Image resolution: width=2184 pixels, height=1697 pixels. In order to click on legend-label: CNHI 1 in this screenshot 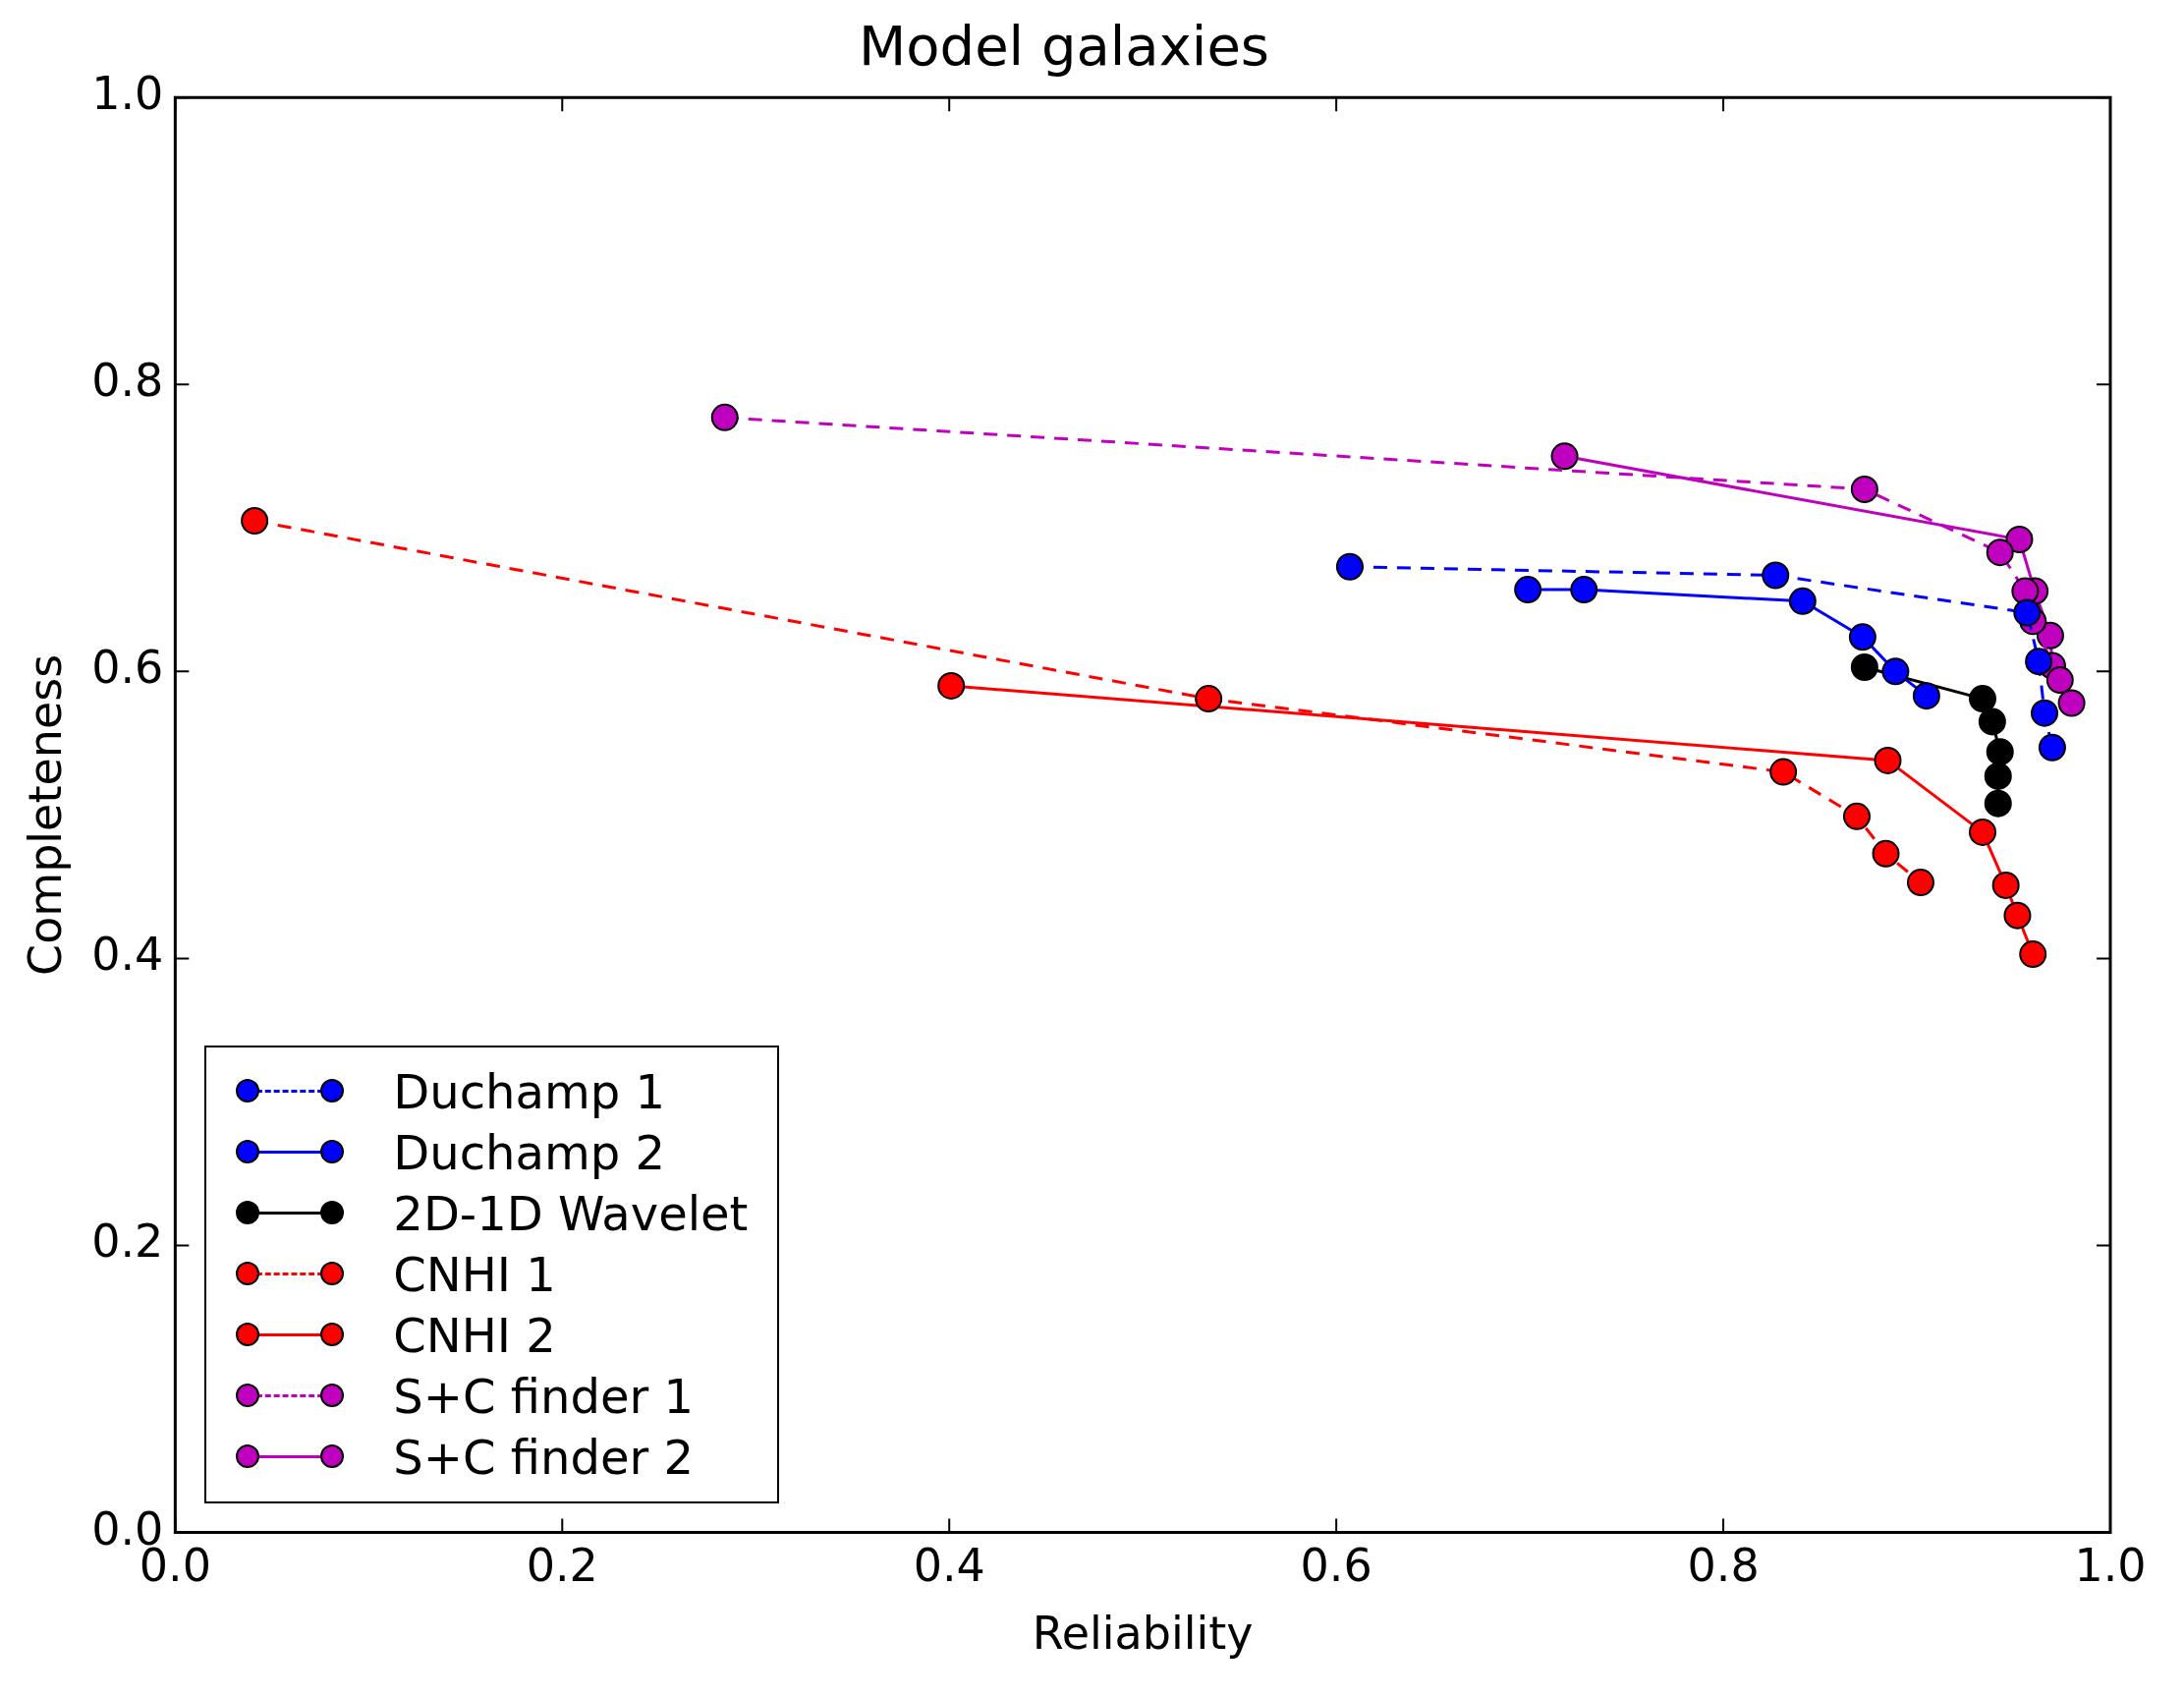, I will do `click(474, 1274)`.